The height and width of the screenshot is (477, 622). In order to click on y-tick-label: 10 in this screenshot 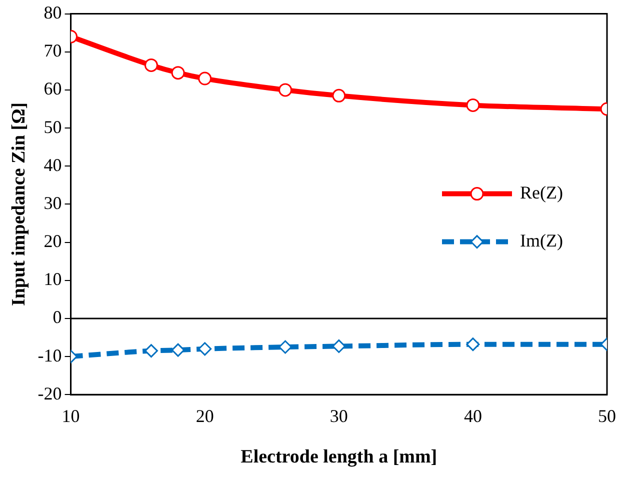, I will do `click(53, 279)`.